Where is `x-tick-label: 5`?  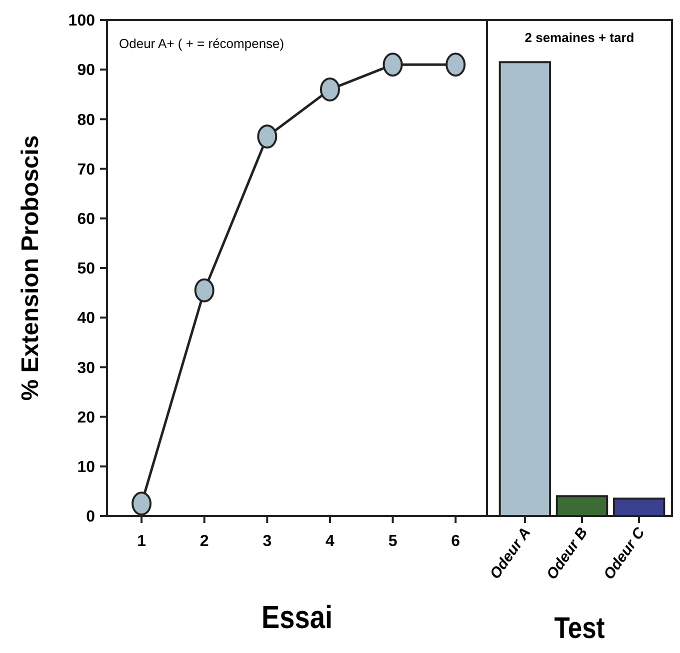
x-tick-label: 5 is located at coordinates (393, 541).